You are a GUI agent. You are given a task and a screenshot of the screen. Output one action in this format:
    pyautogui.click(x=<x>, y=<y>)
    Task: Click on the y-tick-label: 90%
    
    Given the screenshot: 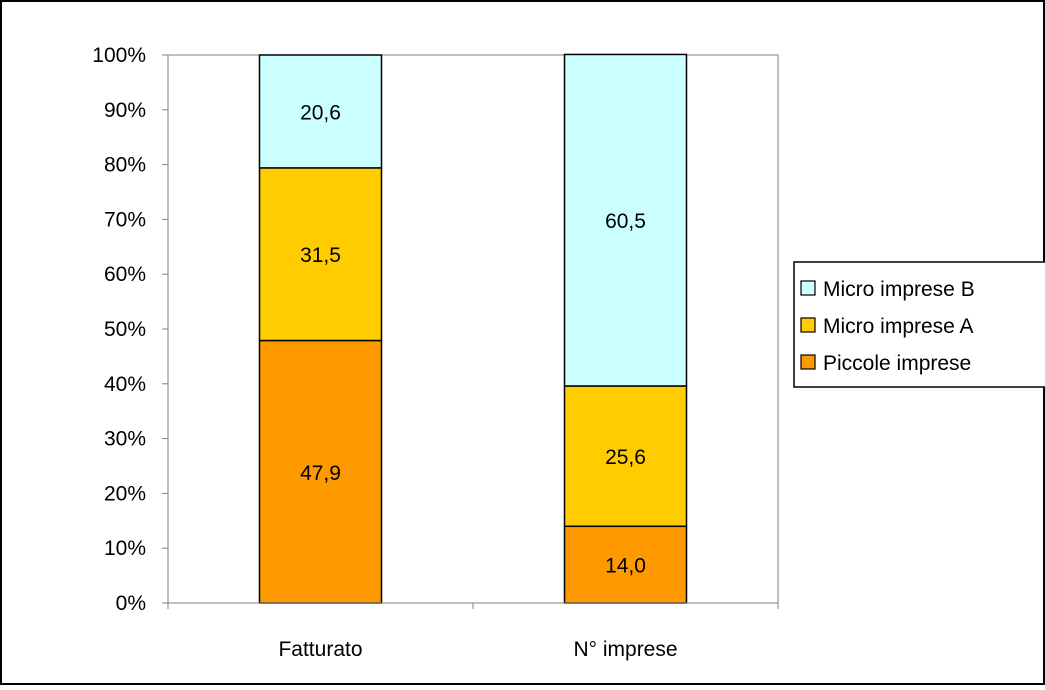 What is the action you would take?
    pyautogui.click(x=125, y=110)
    